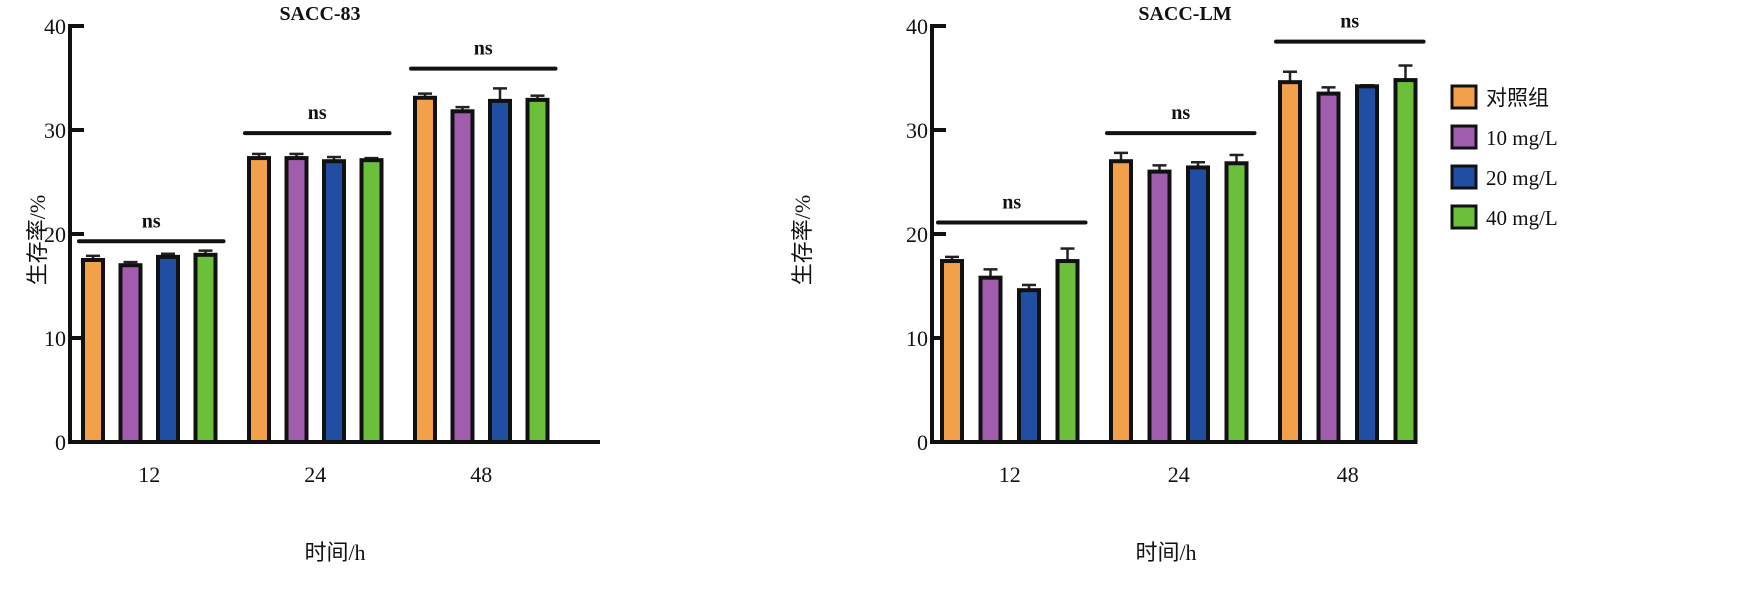 The image size is (1738, 601). Describe the element at coordinates (1517, 98) in the screenshot. I see `legend-label: 对照组` at that location.